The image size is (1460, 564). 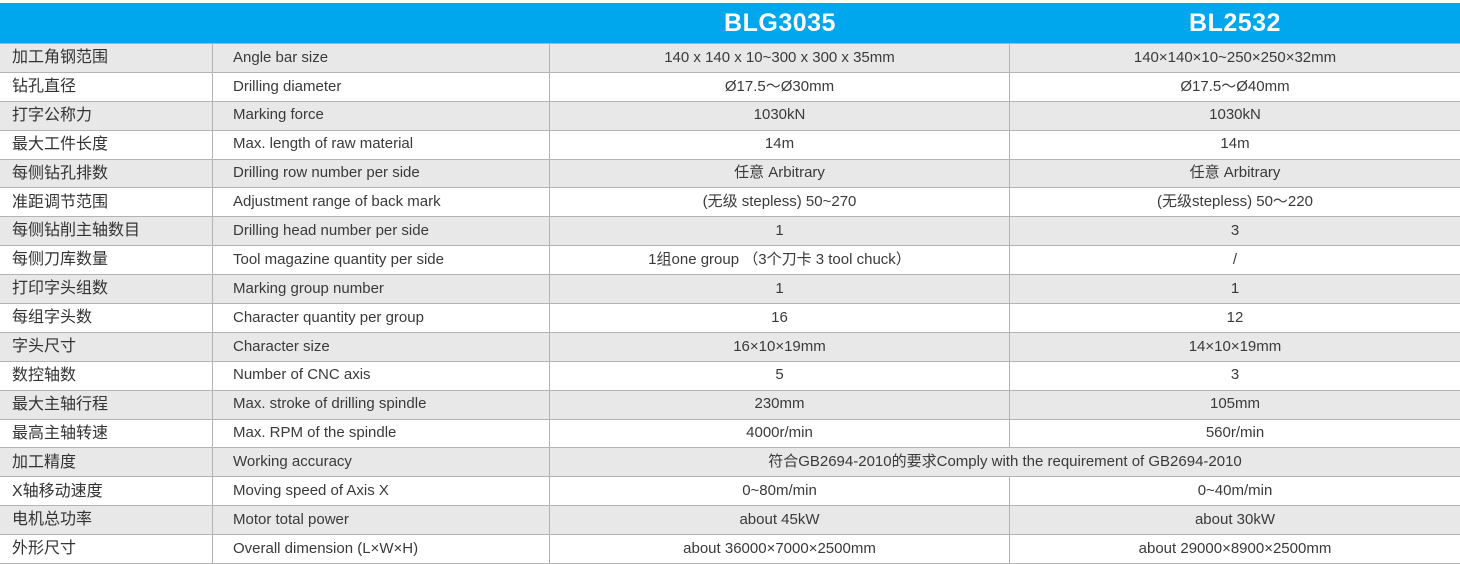 I want to click on spec-label-cn: 最大主轴行程, so click(x=106, y=404).